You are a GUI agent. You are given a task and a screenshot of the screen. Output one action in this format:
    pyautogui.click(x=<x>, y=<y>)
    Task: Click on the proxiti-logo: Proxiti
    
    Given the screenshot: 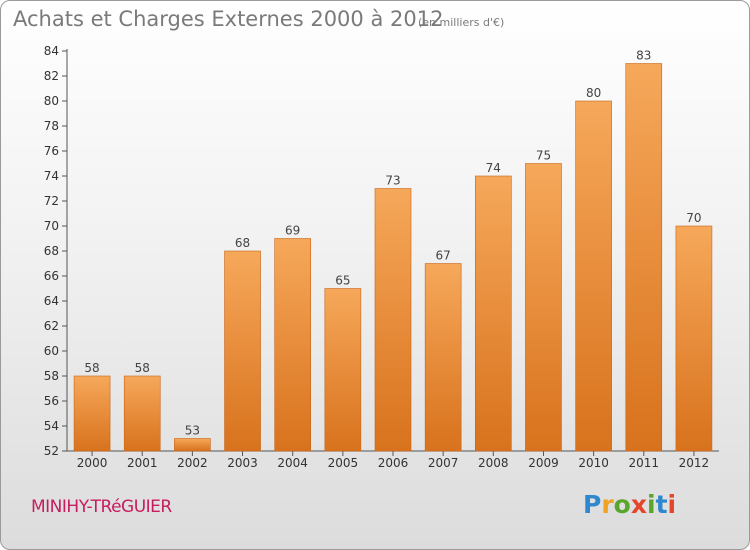 What is the action you would take?
    pyautogui.click(x=629, y=504)
    